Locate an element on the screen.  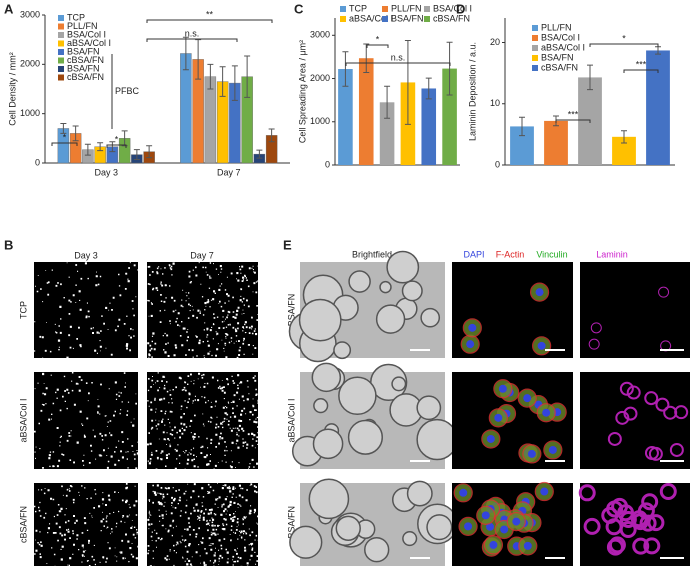
row-label: aBSA/Col I is located at coordinates (291, 420).